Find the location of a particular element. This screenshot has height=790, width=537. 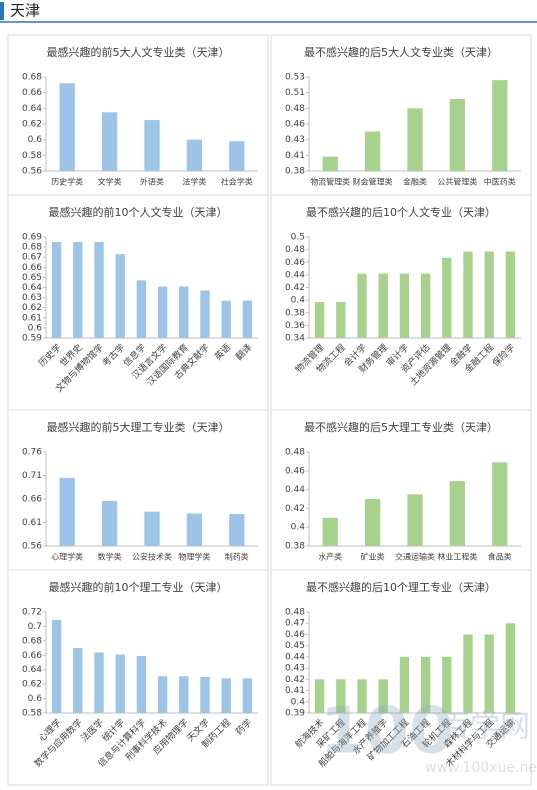

y-tick-label: 0.47 is located at coordinates (295, 624).